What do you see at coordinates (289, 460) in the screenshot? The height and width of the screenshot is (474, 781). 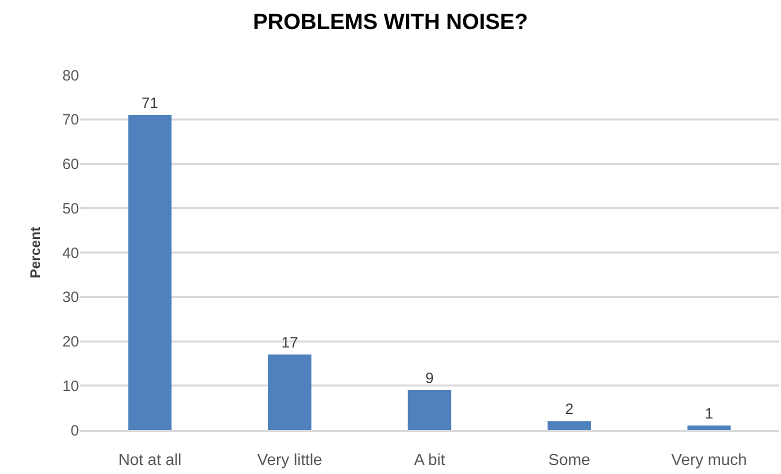 I see `x-tick-label: Very little` at bounding box center [289, 460].